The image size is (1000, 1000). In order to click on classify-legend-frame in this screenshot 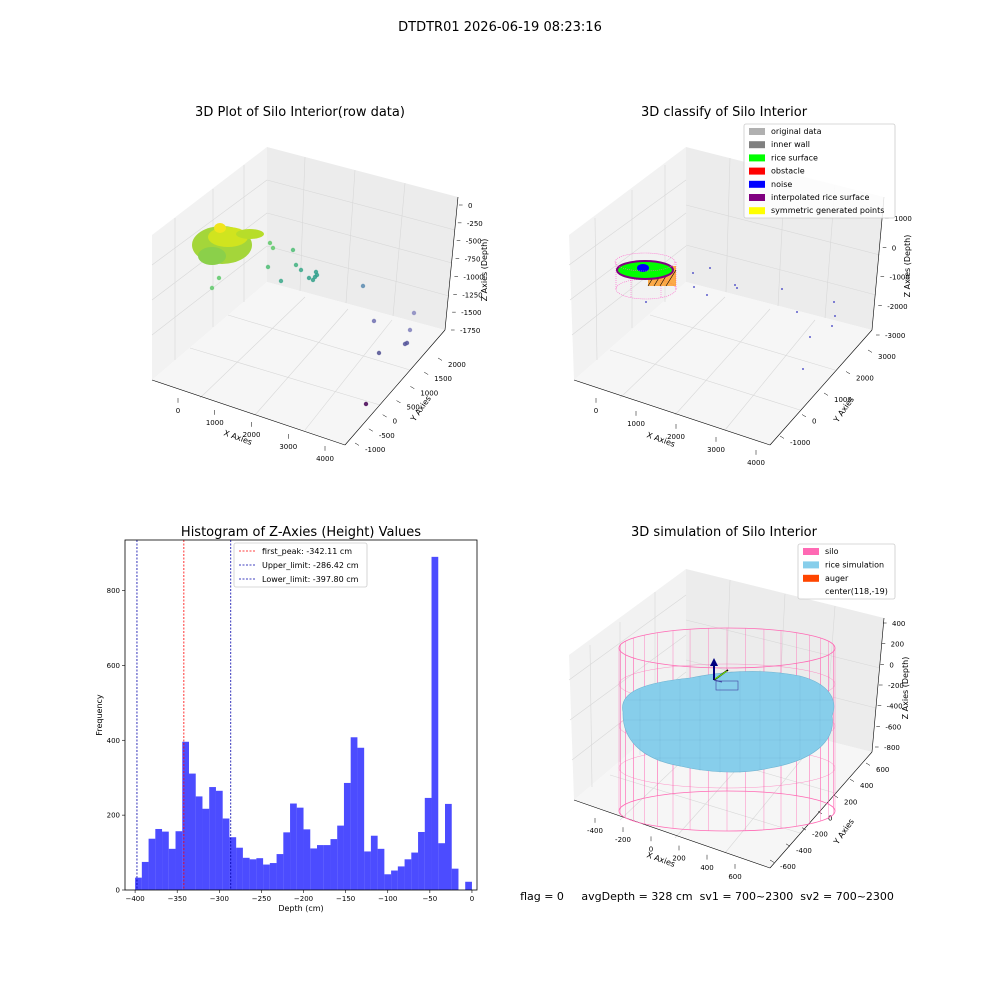, I will do `click(819, 171)`.